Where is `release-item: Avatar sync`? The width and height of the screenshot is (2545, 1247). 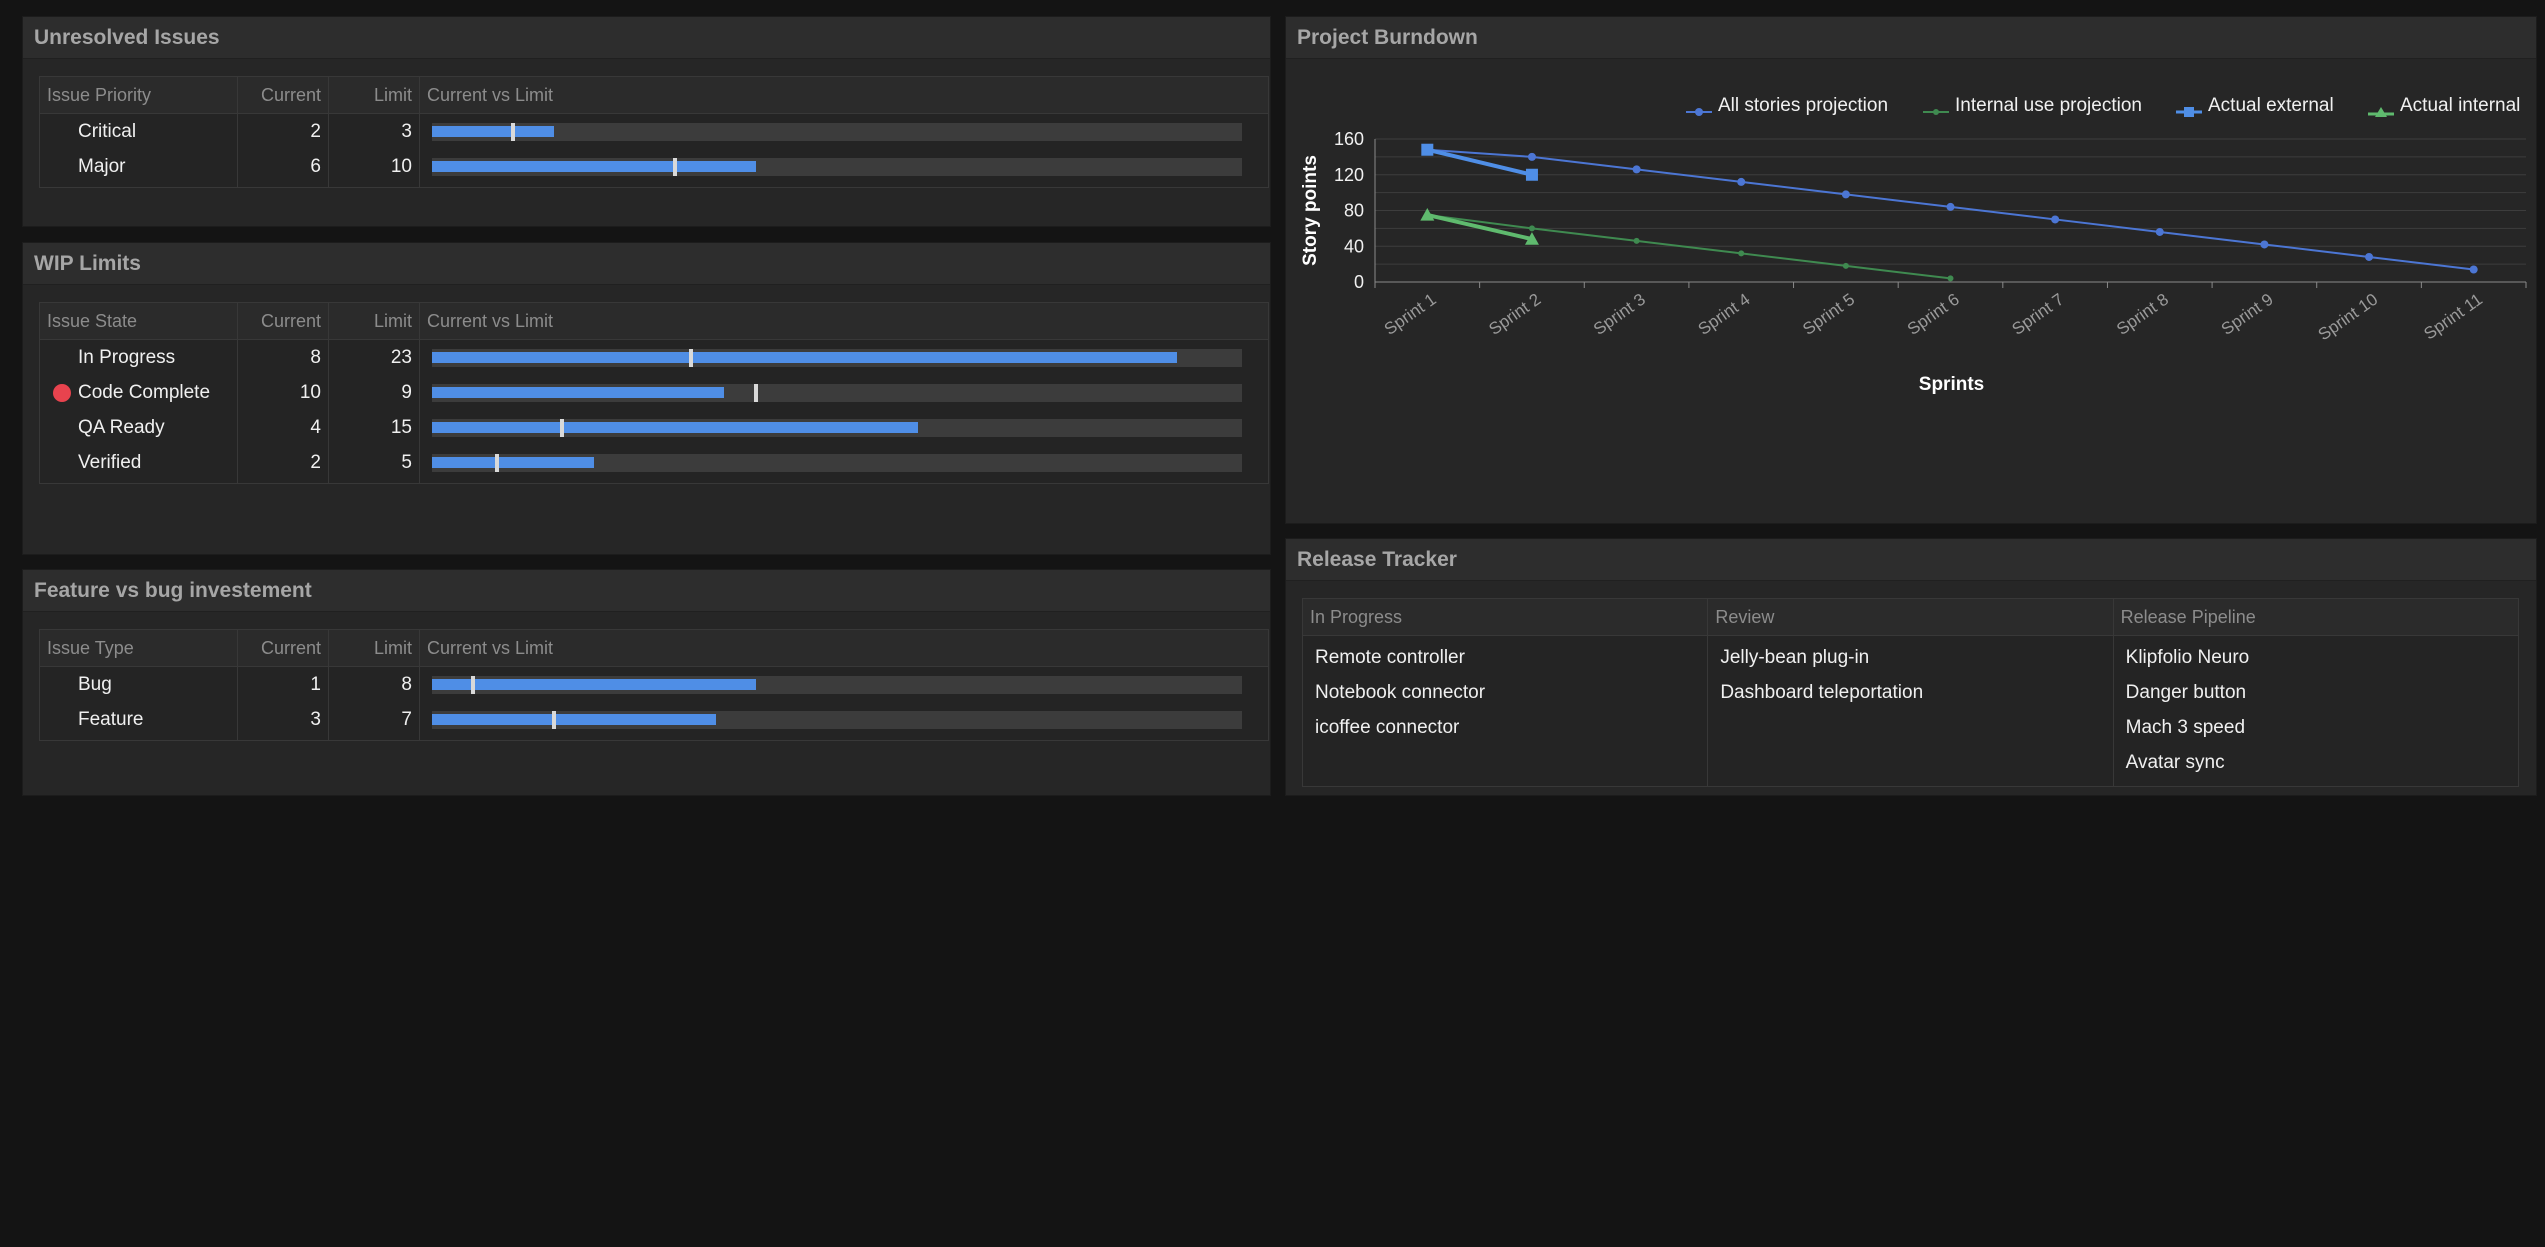 release-item: Avatar sync is located at coordinates (2175, 762).